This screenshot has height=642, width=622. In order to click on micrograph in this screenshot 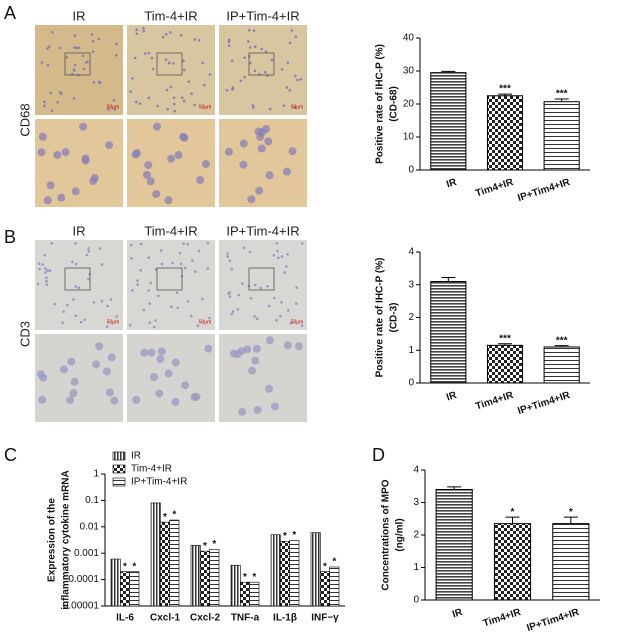, I will do `click(79, 70)`.